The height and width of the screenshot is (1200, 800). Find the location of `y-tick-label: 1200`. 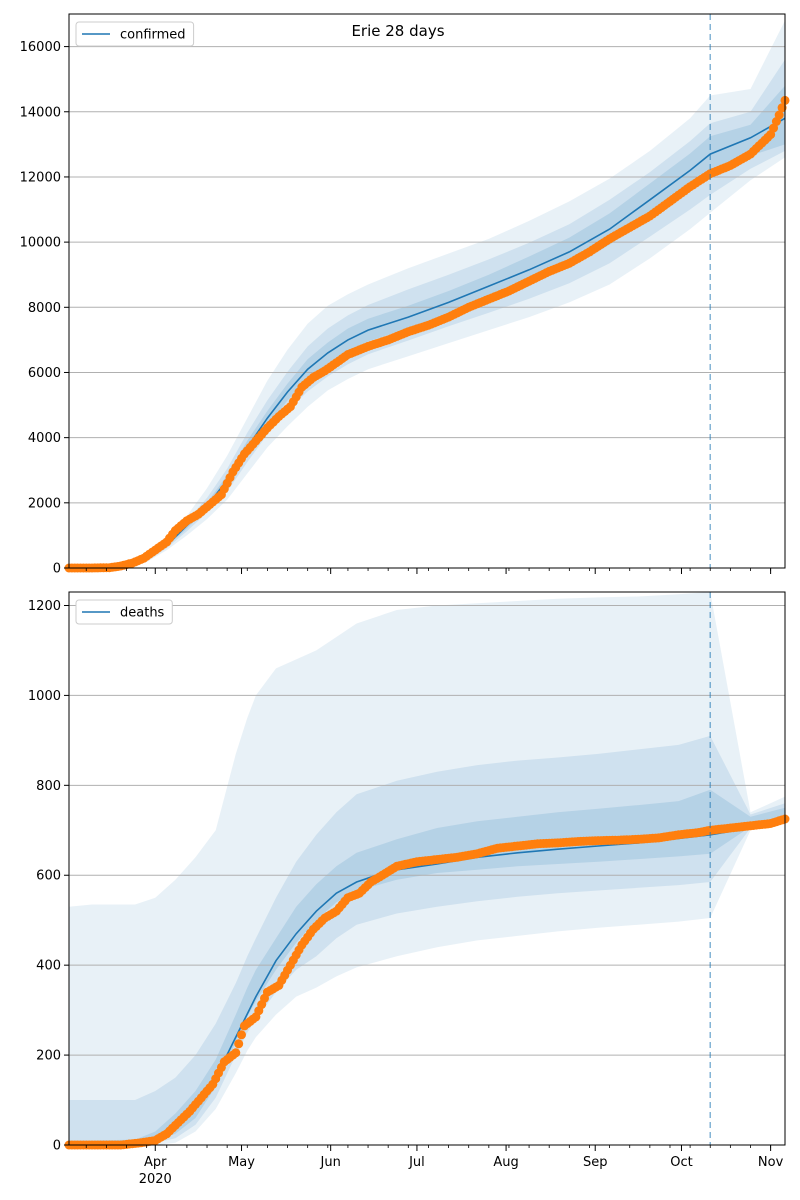

y-tick-label: 1200 is located at coordinates (44, 606).